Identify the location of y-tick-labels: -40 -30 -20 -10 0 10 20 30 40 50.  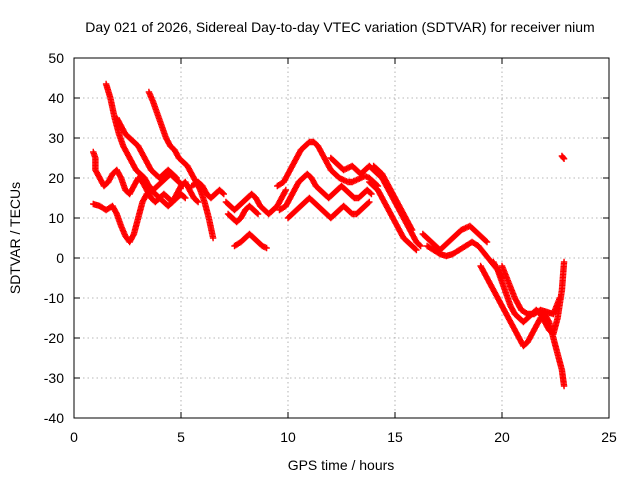
(54, 238).